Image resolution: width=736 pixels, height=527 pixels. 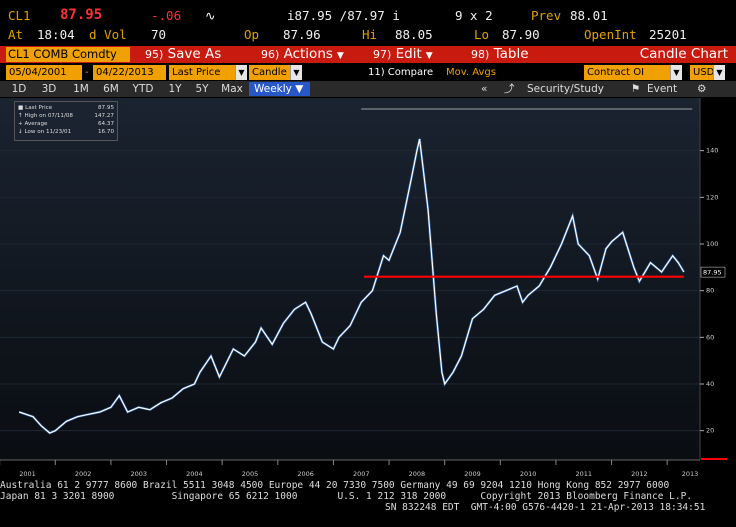 I want to click on x-tick-label: 2002, so click(x=83, y=474).